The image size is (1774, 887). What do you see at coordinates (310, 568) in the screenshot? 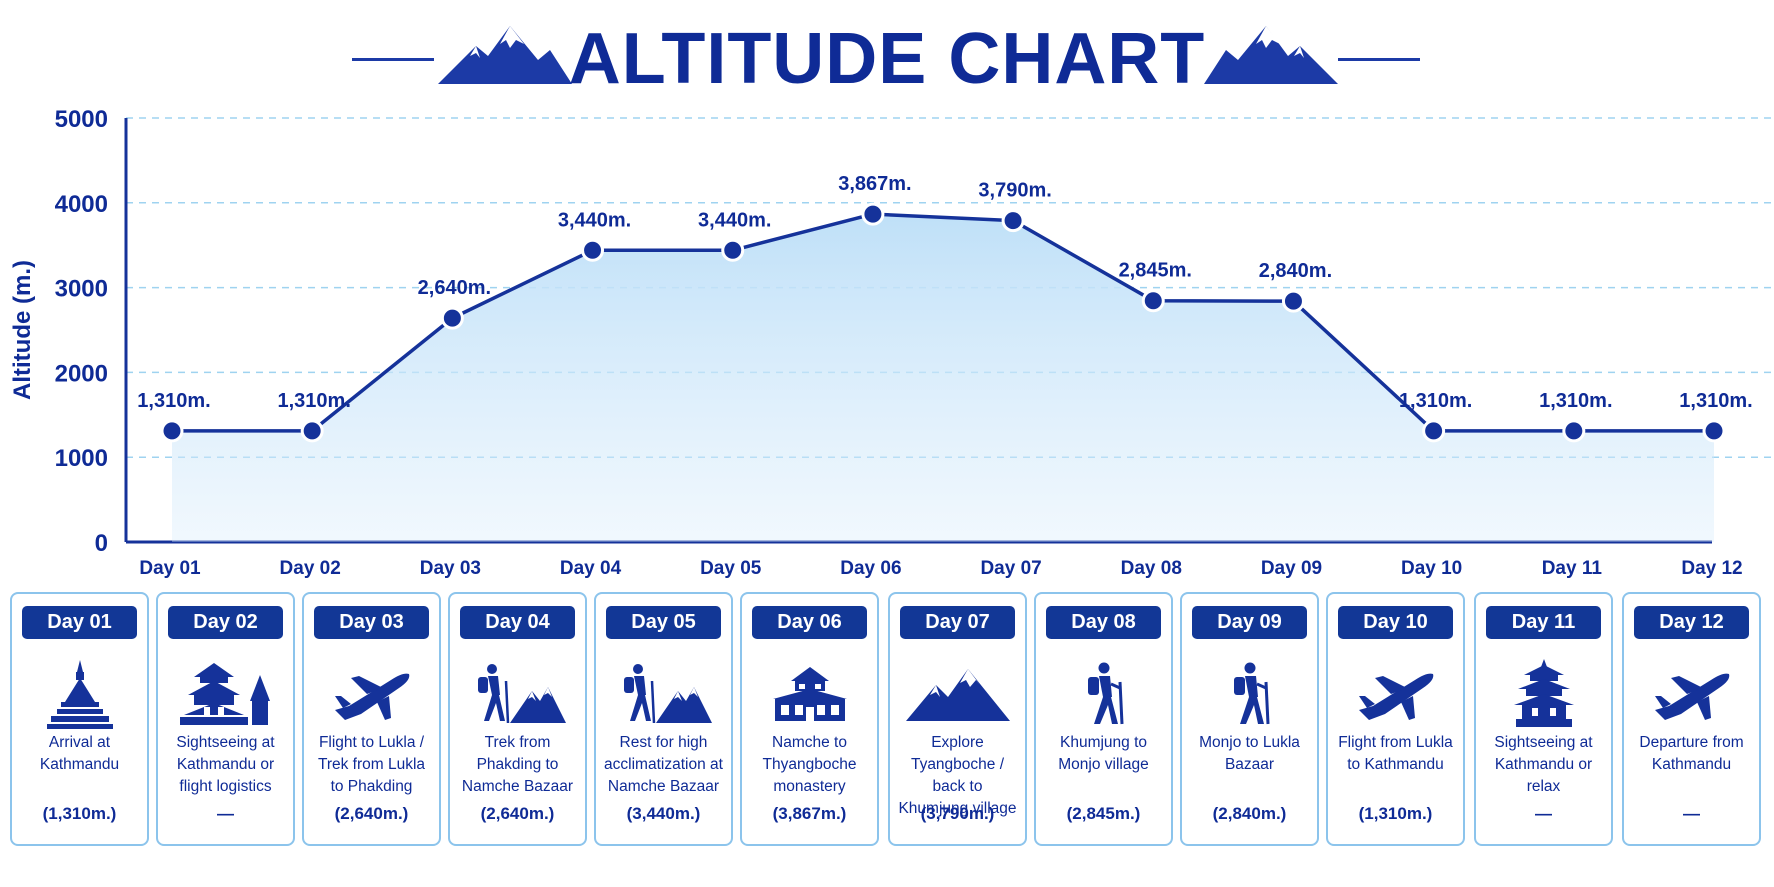
I see `x-tick-label: Day 02` at bounding box center [310, 568].